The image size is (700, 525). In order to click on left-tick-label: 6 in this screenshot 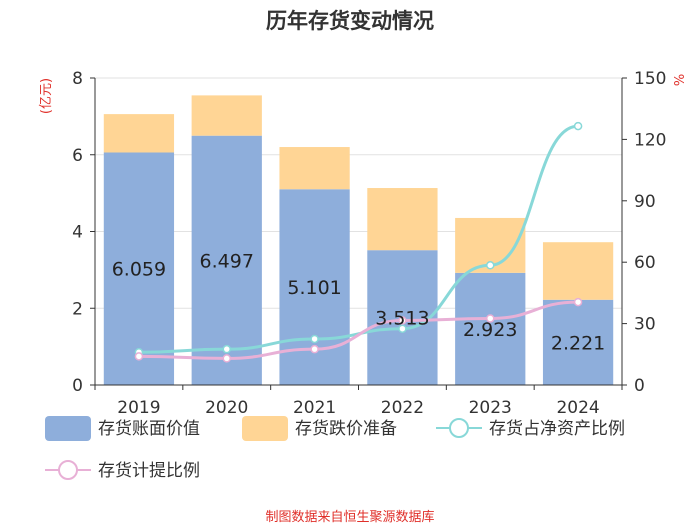, I will do `click(77, 156)`.